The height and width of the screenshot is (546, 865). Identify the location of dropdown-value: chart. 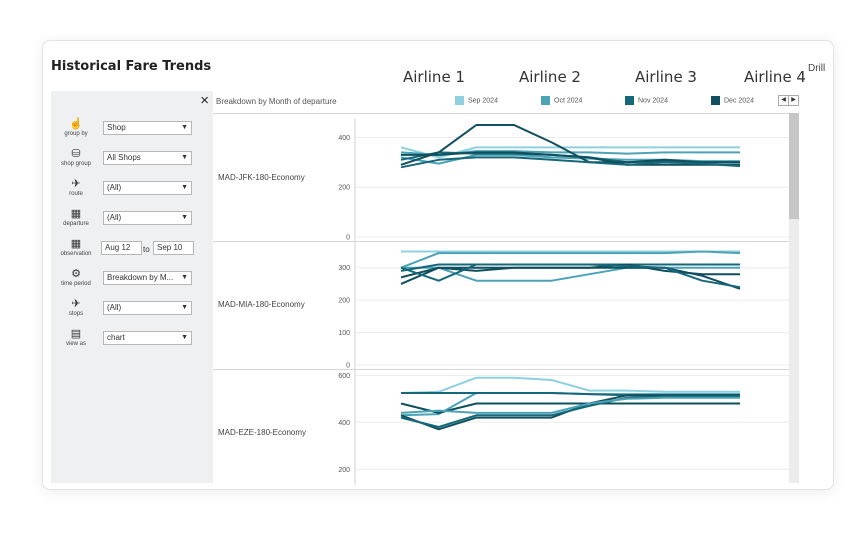
(116, 337).